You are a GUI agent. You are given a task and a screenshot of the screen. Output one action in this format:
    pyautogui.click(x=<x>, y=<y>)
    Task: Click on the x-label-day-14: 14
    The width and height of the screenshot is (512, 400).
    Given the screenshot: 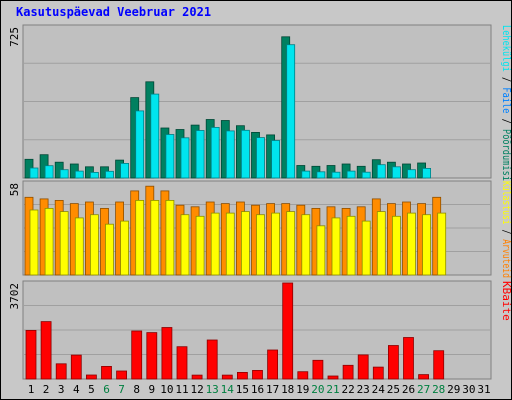 What is the action you would take?
    pyautogui.click(x=228, y=389)
    